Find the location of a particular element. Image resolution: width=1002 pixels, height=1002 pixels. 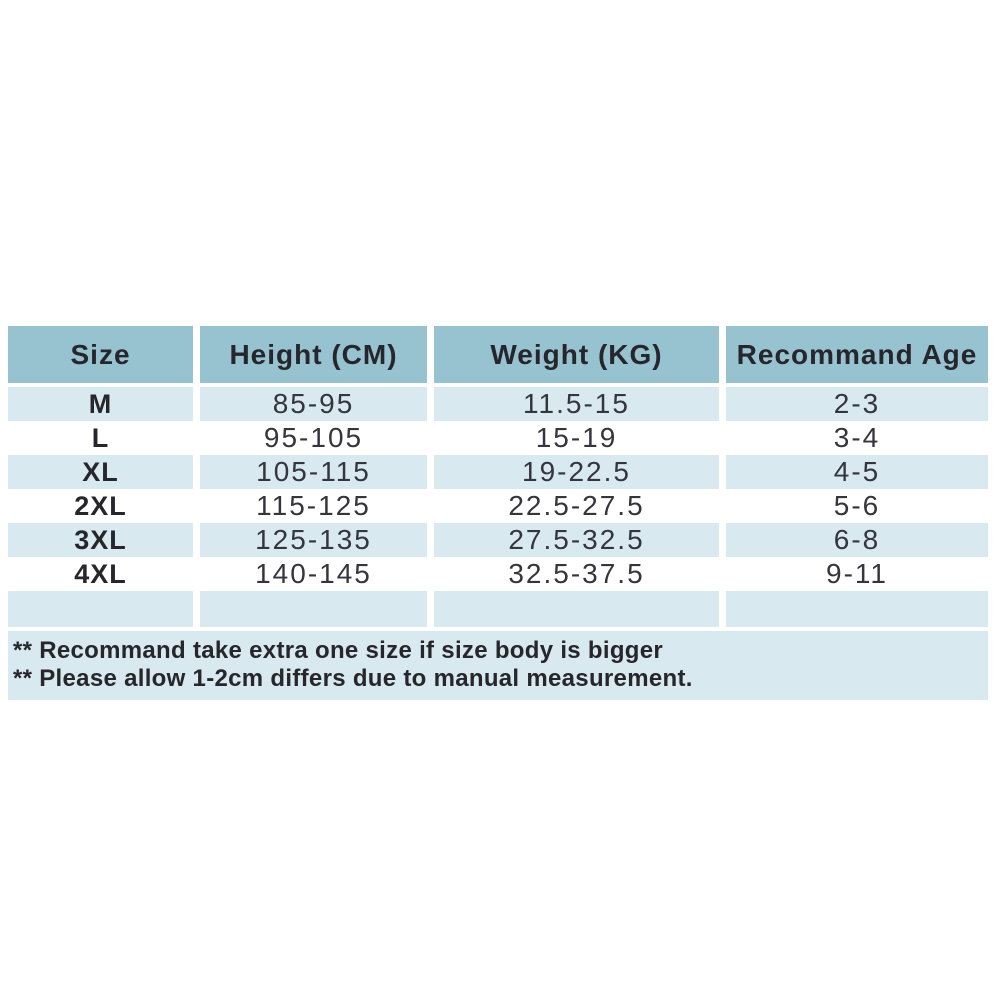

column-header-size: Size is located at coordinates (100, 354).